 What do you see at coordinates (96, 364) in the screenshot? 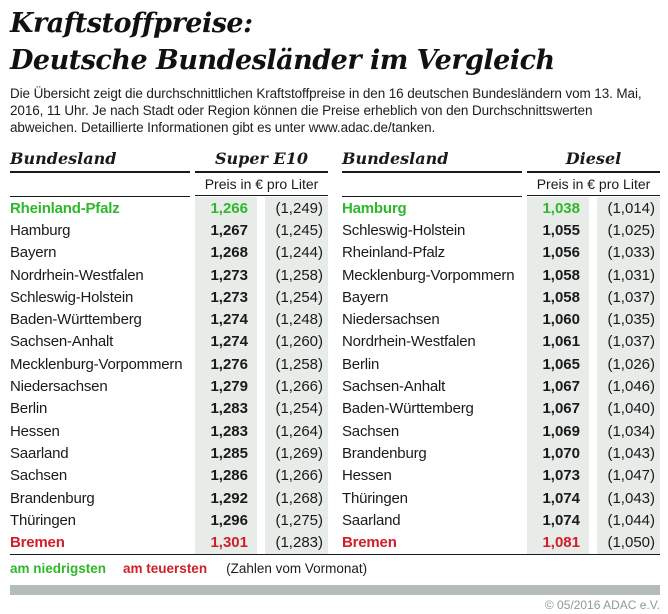
I see `state-name: Mecklenburg-Vorpommern` at bounding box center [96, 364].